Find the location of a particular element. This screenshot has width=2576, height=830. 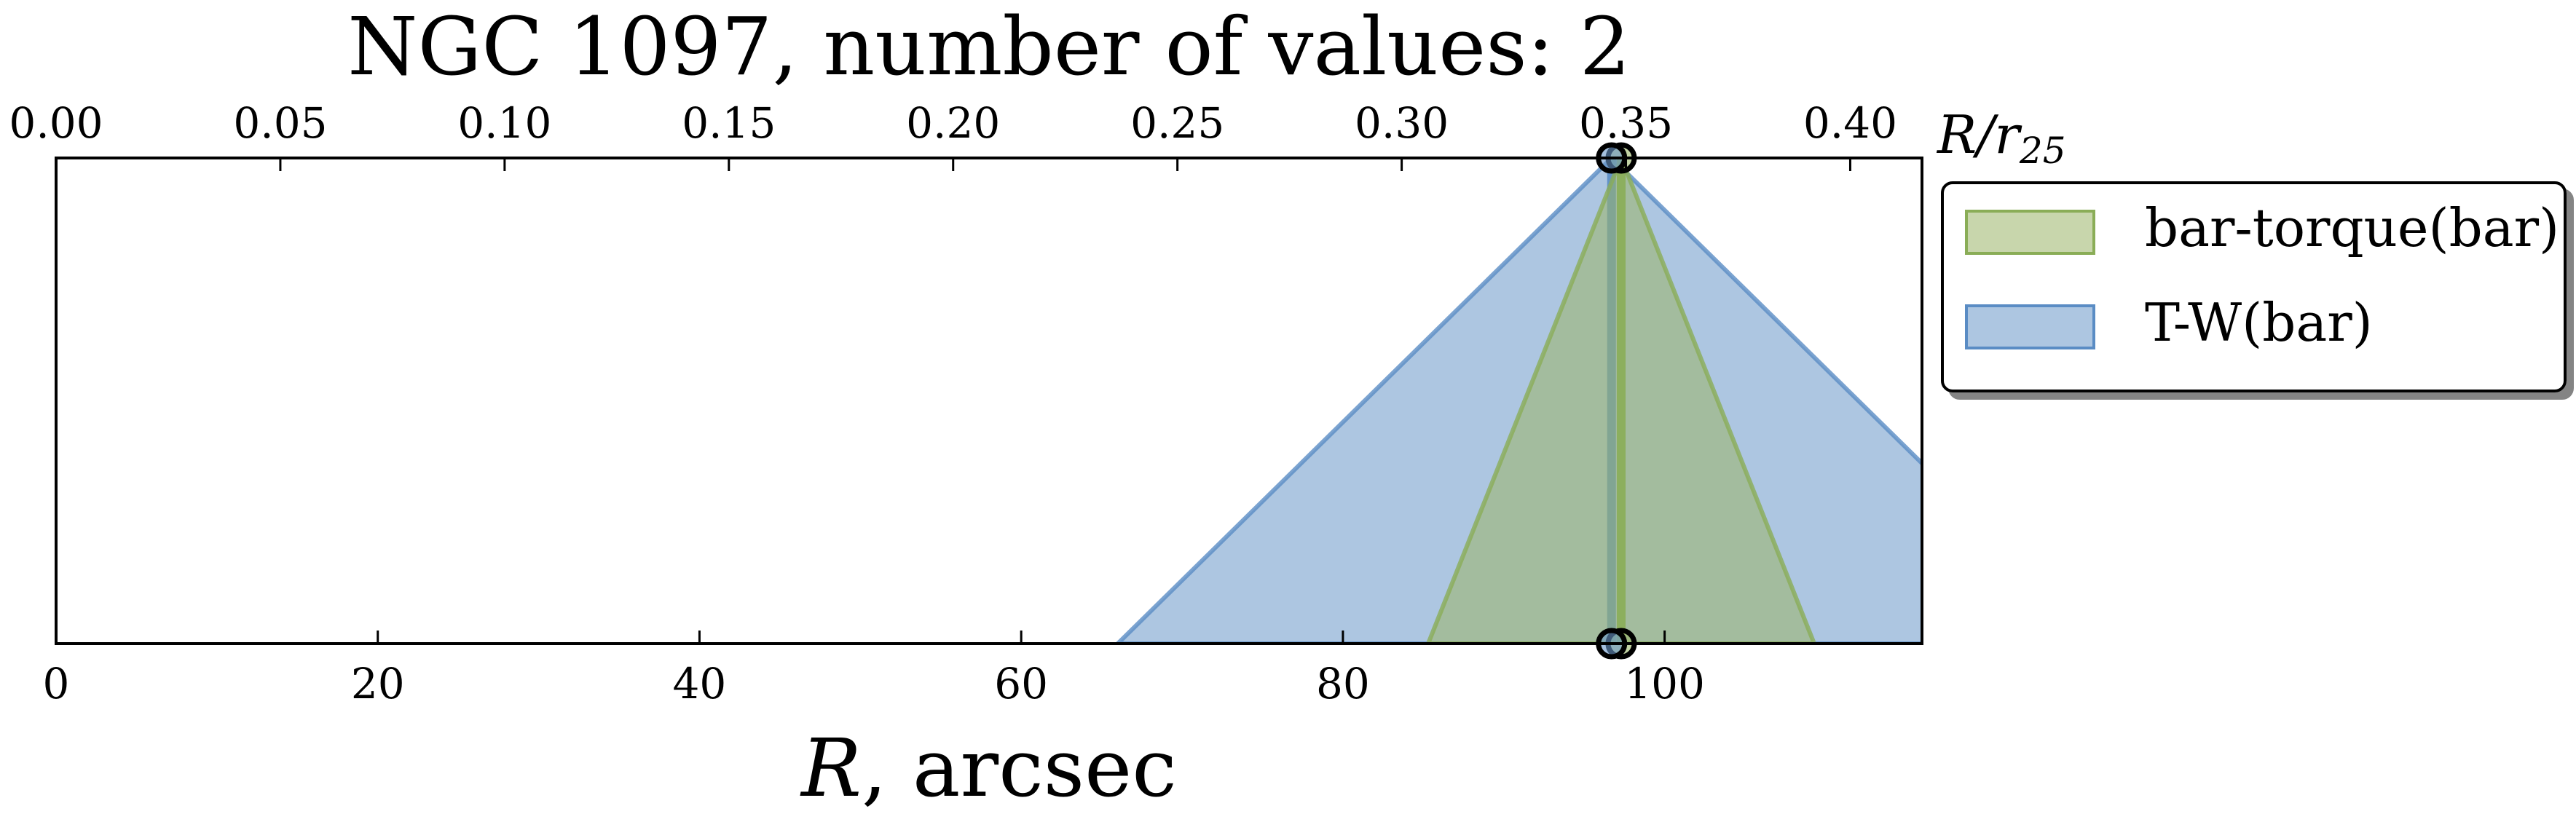

x2-axis-label-sub: 25 is located at coordinates (2042, 151).